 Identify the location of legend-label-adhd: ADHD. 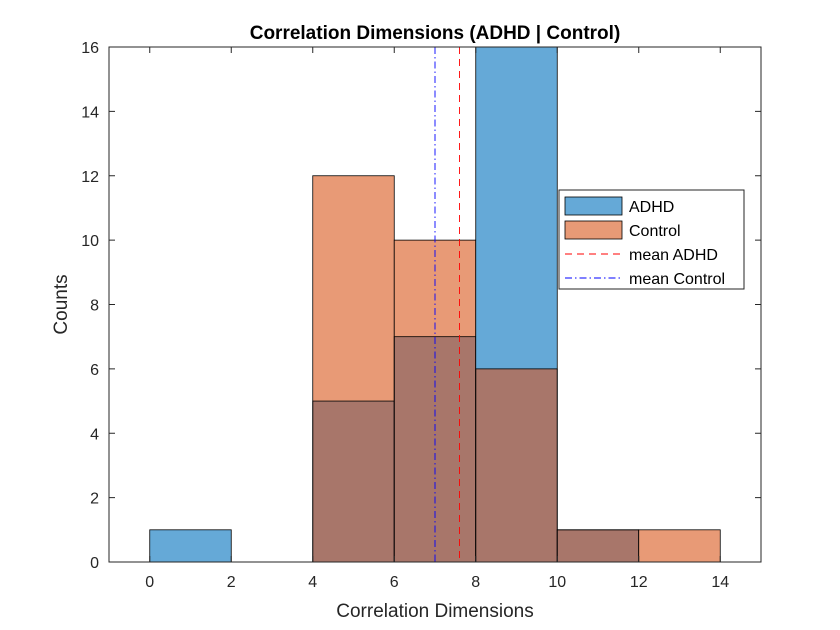
(651, 207).